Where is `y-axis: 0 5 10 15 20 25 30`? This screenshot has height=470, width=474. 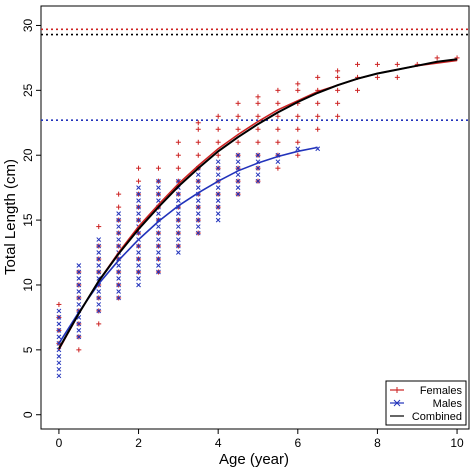
y-axis: 0 5 10 15 20 25 30 is located at coordinates (31, 218).